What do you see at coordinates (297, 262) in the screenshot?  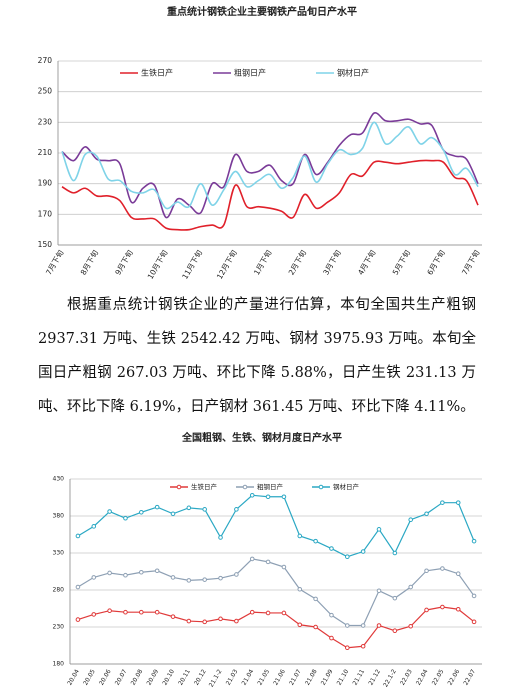 I see `x-tick-label: 2月下旬` at bounding box center [297, 262].